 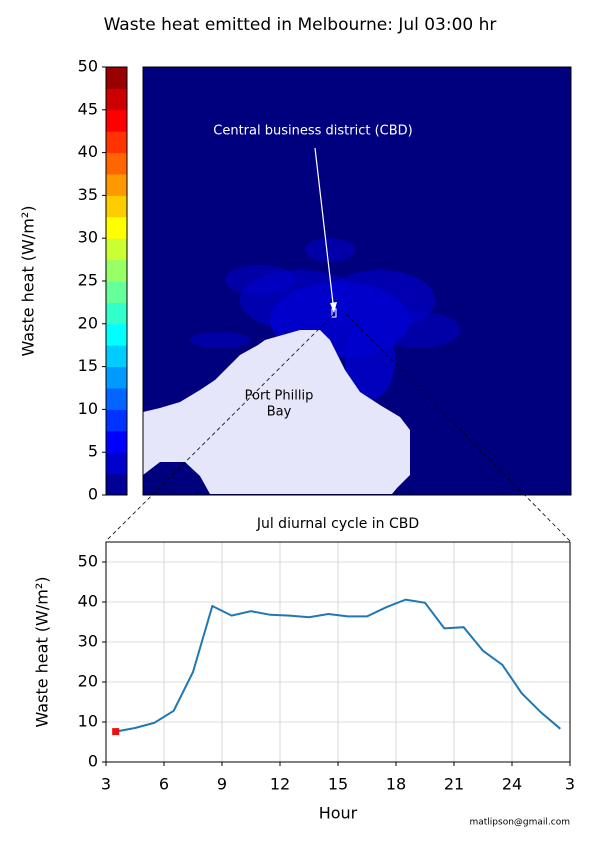 What do you see at coordinates (325, 319) in the screenshot?
I see `urban-area` at bounding box center [325, 319].